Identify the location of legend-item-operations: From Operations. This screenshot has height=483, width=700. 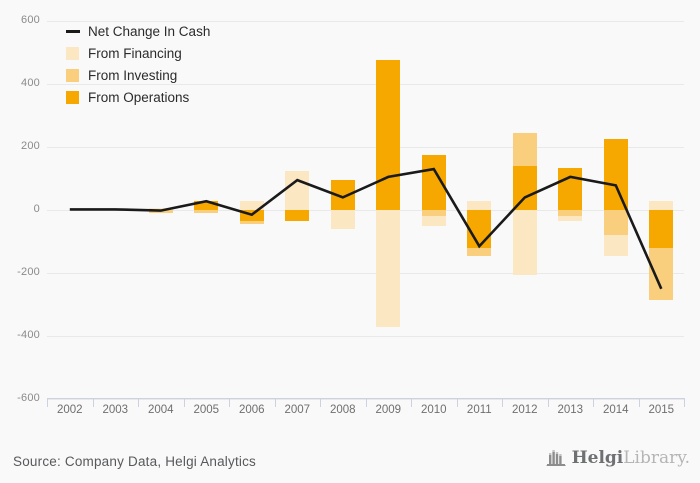
(138, 97).